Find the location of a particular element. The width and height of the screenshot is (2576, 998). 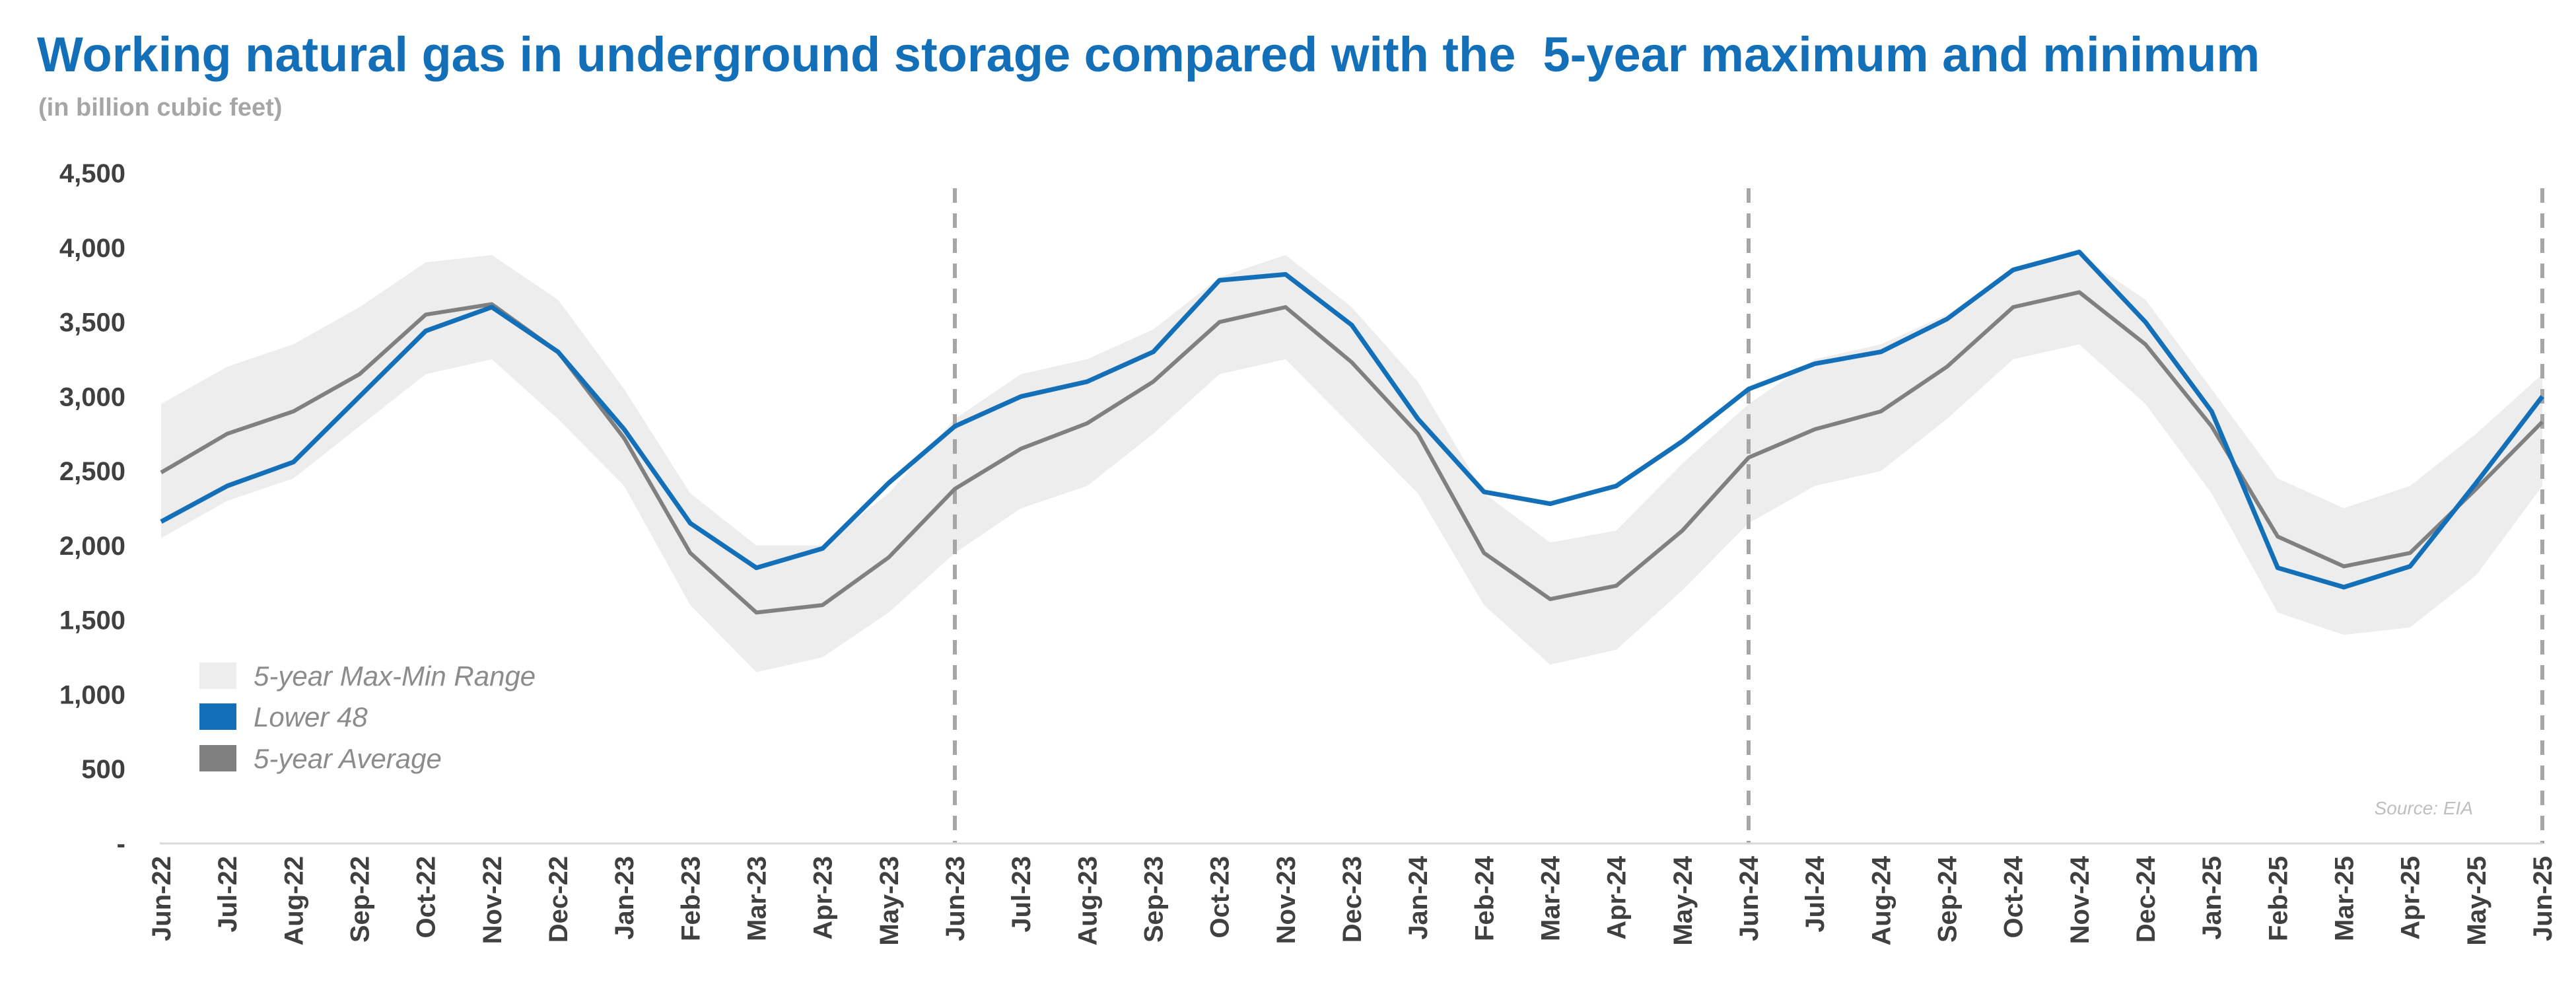

chart-subtitle: (in billion cubic feet) is located at coordinates (160, 108).